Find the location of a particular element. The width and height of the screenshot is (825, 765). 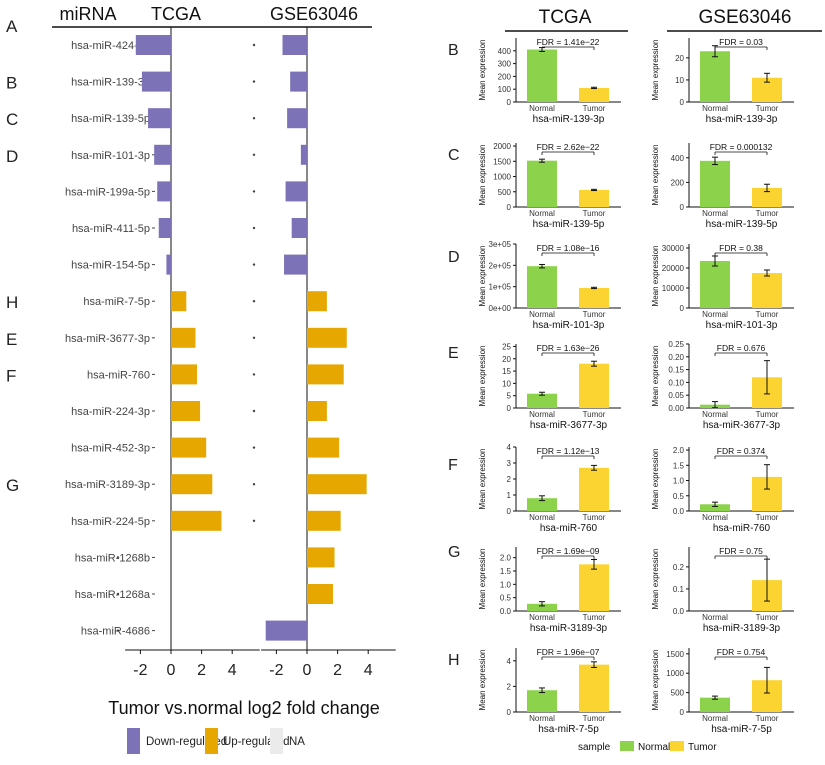

y-tick-label: 500 is located at coordinates (505, 192).